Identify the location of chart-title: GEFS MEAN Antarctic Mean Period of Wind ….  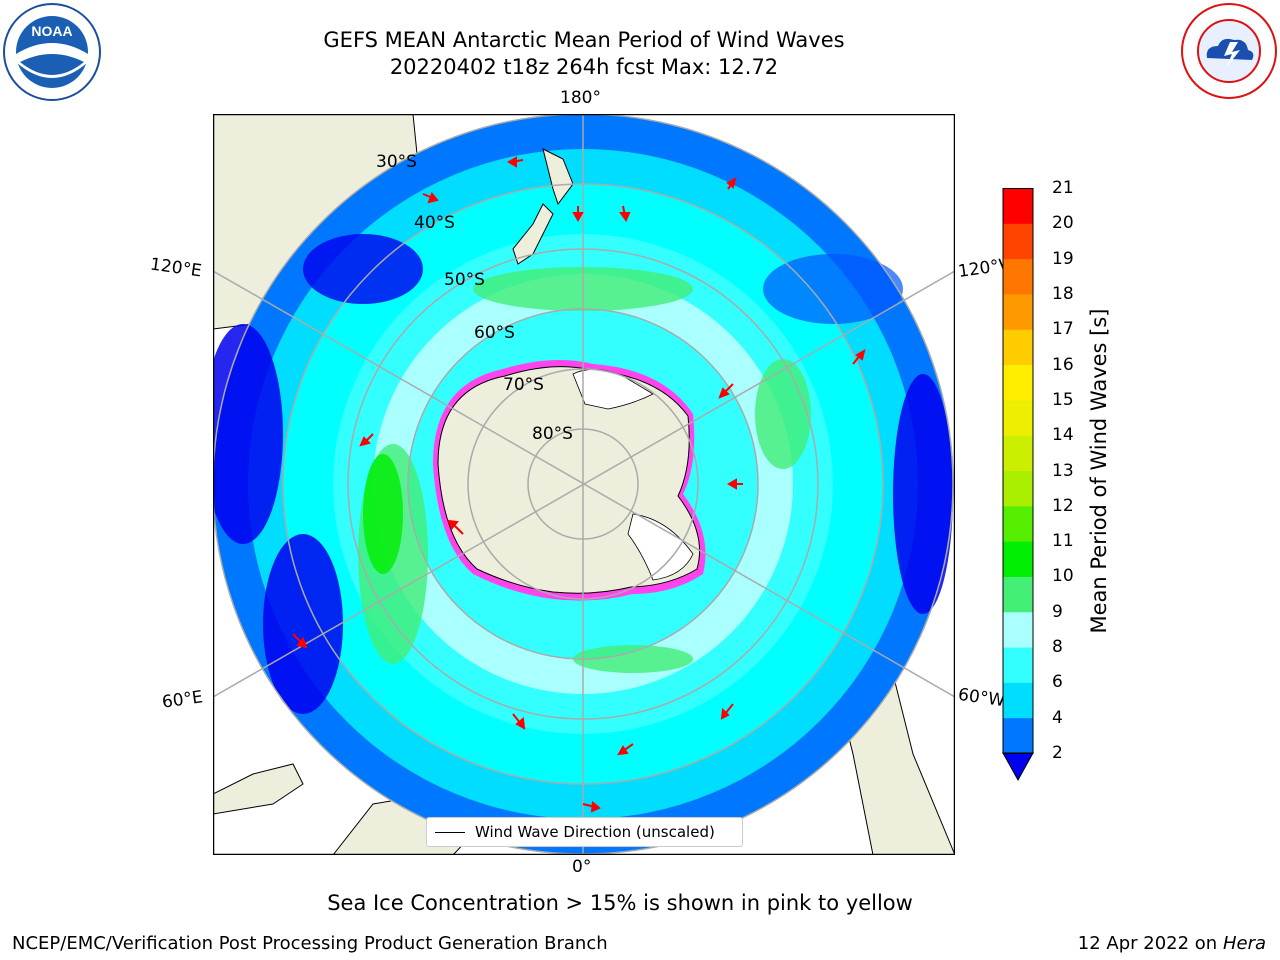
(584, 40).